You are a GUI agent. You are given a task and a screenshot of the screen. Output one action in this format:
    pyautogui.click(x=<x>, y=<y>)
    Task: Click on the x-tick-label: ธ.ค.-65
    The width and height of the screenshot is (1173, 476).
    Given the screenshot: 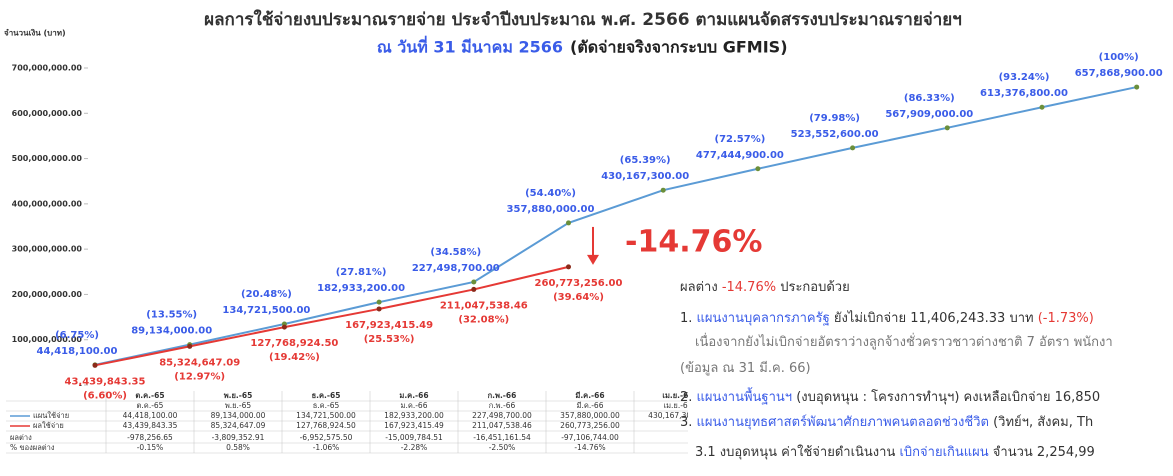 What is the action you would take?
    pyautogui.click(x=326, y=395)
    